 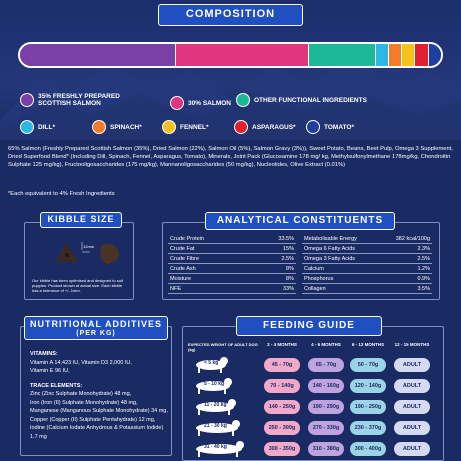 I want to click on legend-item: TOMATO*, so click(x=330, y=127).